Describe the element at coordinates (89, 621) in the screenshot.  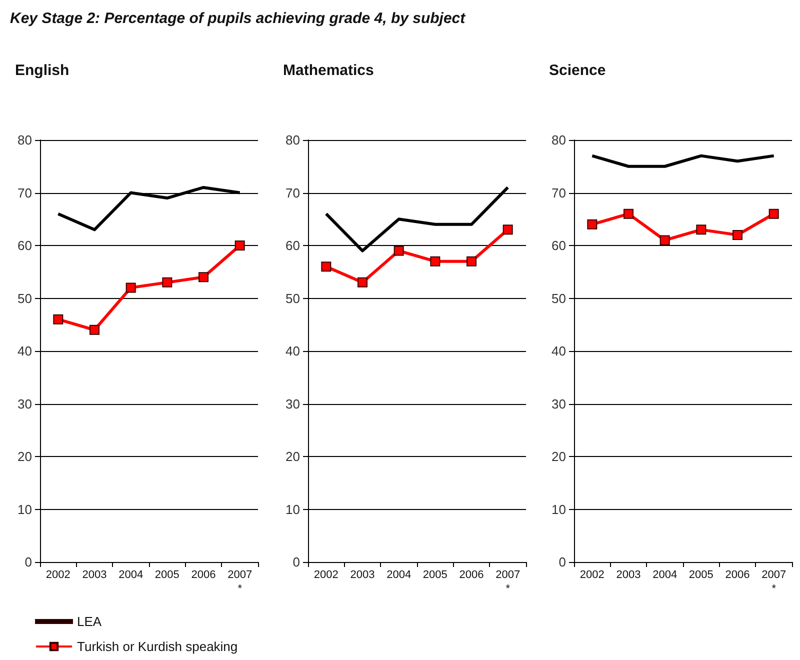
I see `legend-label: LEA` at that location.